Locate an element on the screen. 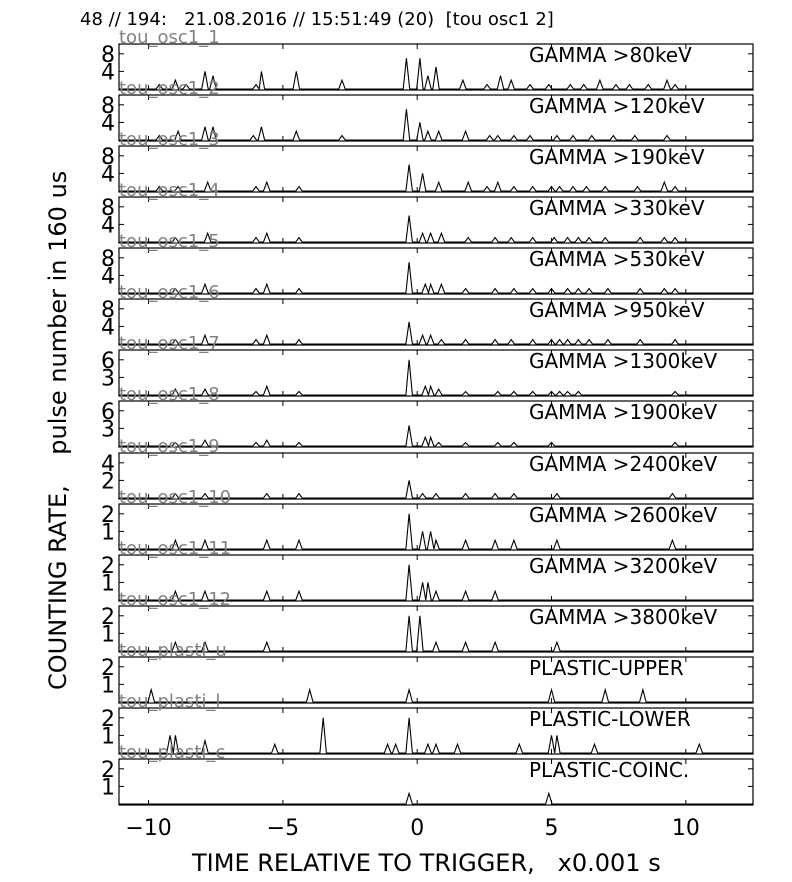  channel-label: tou_plasti_c is located at coordinates (172, 752).